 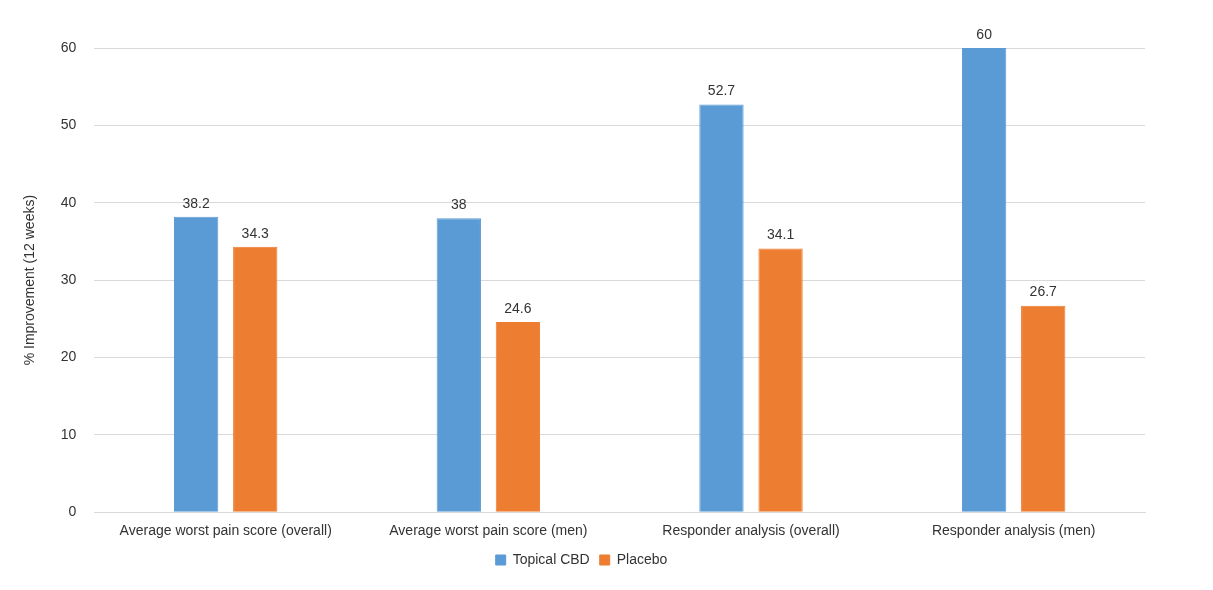 I want to click on y-tick-label: 60, so click(x=68, y=46).